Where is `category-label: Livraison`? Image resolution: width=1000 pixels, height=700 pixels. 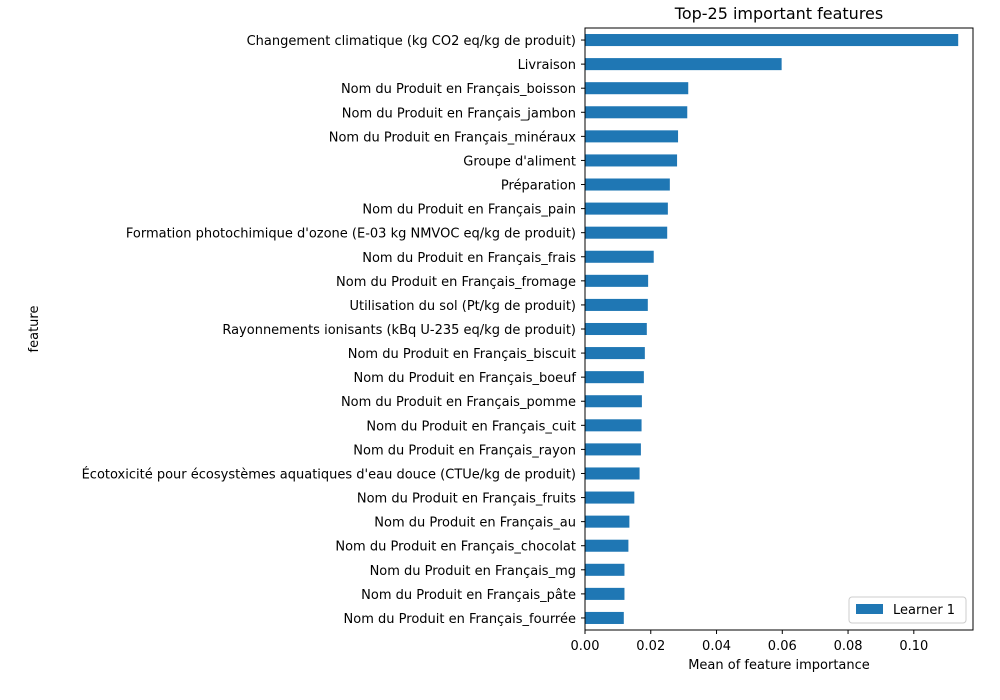 category-label: Livraison is located at coordinates (547, 65).